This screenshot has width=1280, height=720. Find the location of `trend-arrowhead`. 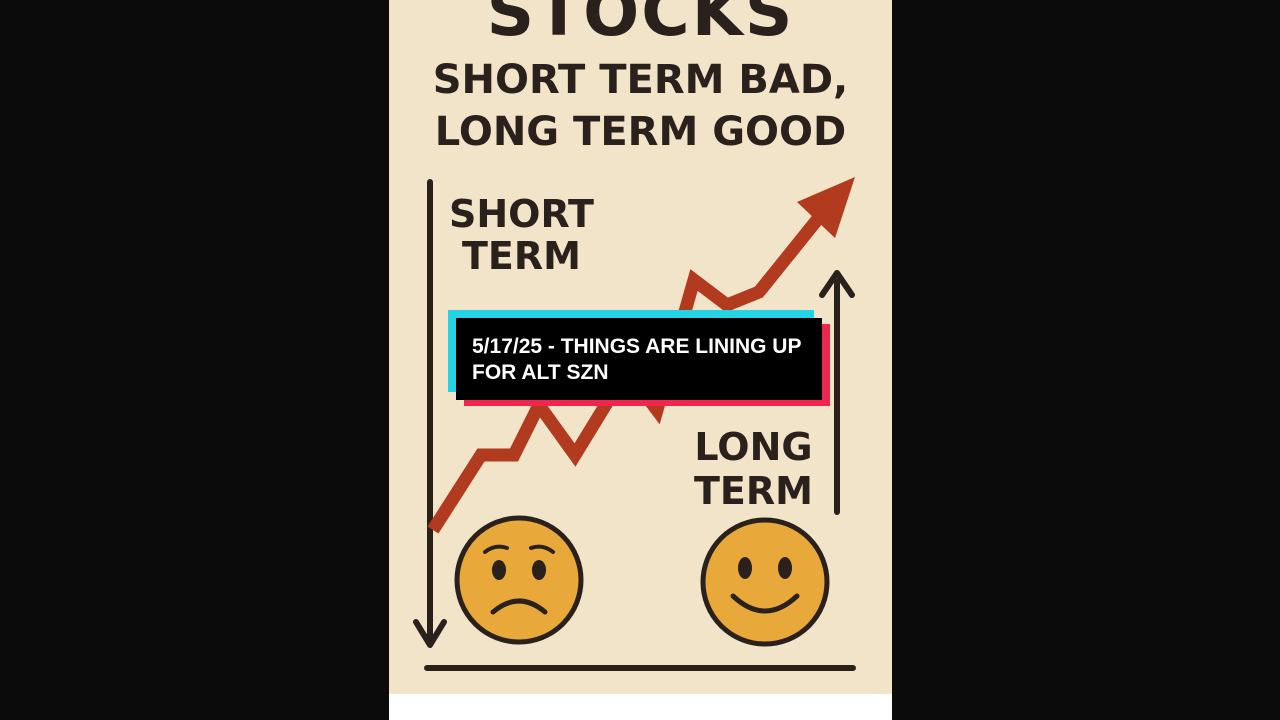

trend-arrowhead is located at coordinates (826, 207).